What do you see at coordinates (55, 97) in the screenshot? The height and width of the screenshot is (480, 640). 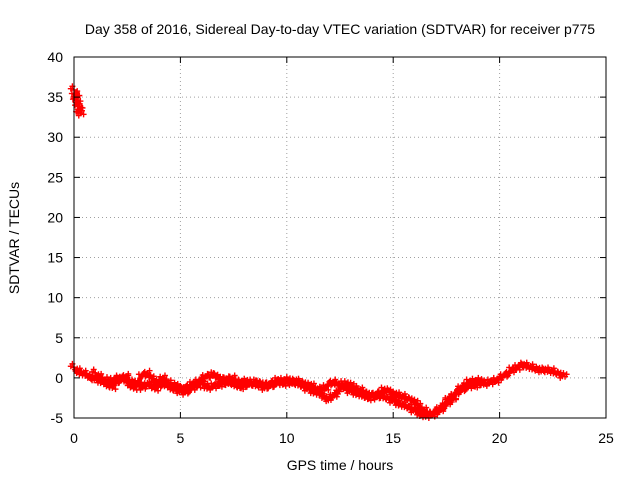 I see `y-tick-label: 35` at bounding box center [55, 97].